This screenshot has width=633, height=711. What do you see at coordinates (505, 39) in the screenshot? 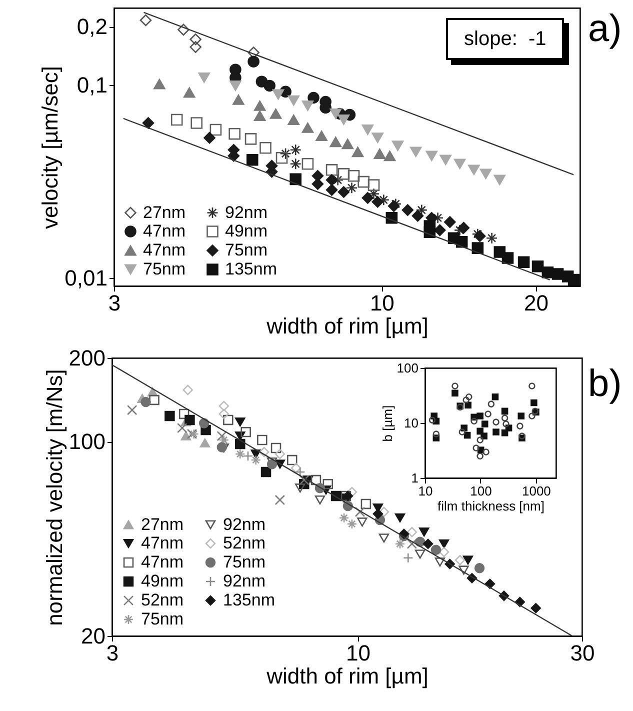
I see `annotation: slope: -1` at bounding box center [505, 39].